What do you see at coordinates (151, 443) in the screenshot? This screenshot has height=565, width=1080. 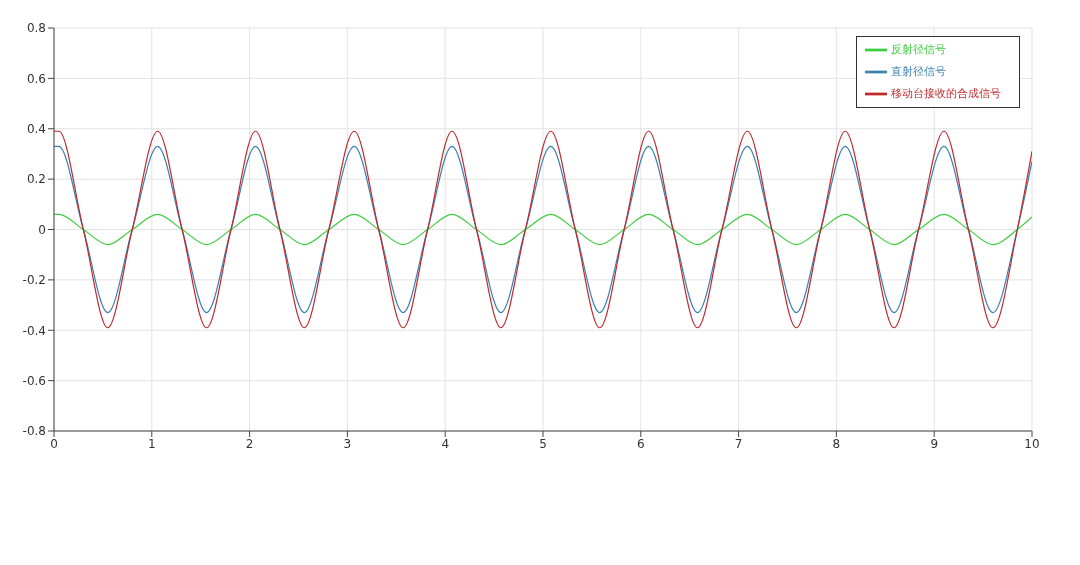 I see `x-tick-label: 1` at bounding box center [151, 443].